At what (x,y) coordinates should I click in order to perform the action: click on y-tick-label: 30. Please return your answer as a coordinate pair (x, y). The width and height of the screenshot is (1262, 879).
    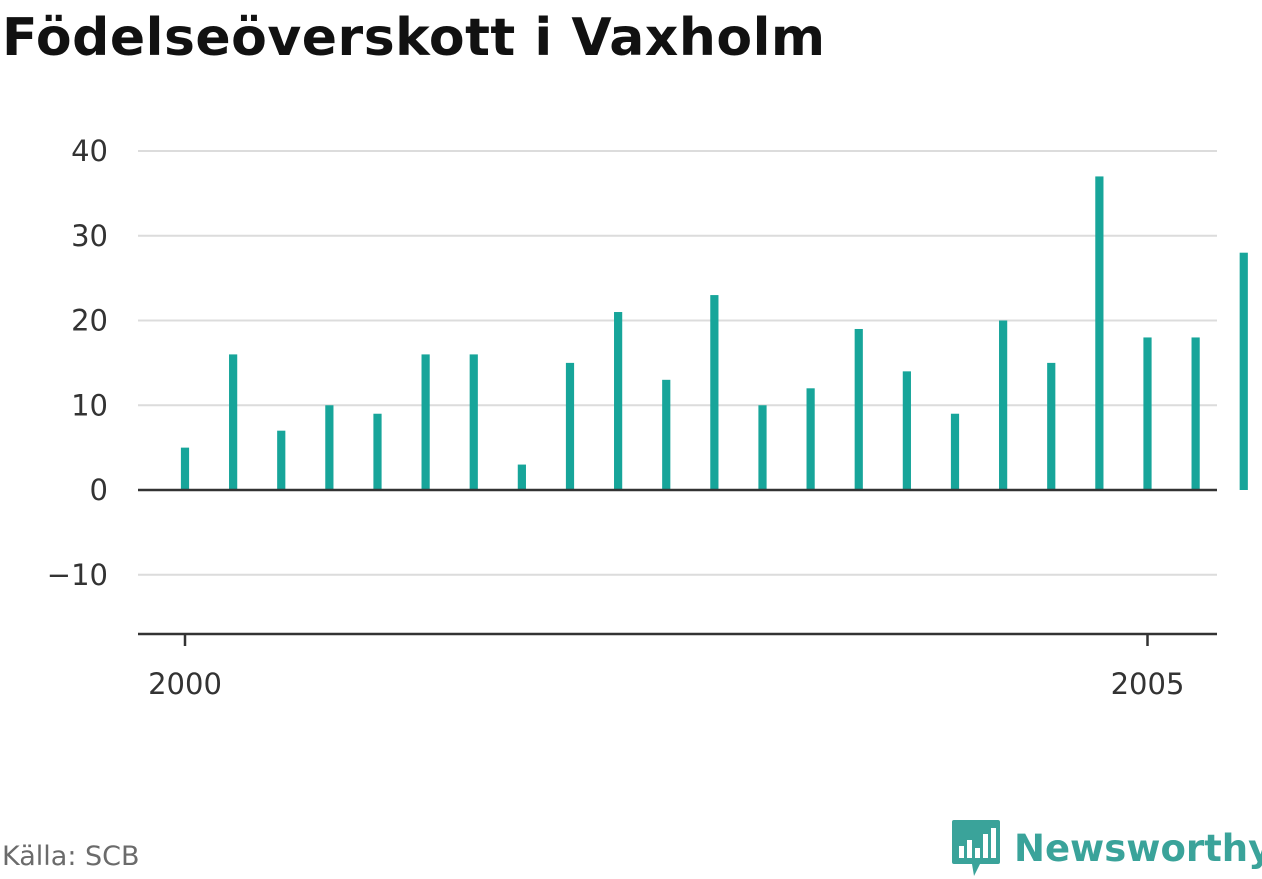
    Looking at the image, I should click on (89, 236).